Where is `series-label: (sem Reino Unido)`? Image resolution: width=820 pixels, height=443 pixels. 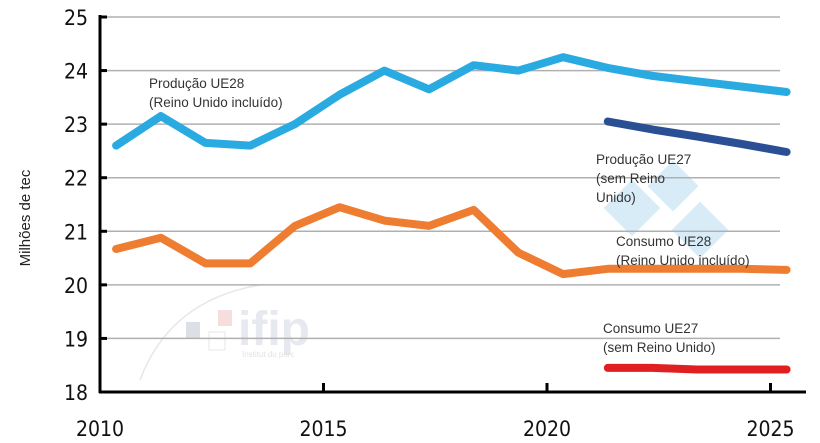
series-label: (sem Reino Unido) is located at coordinates (659, 347).